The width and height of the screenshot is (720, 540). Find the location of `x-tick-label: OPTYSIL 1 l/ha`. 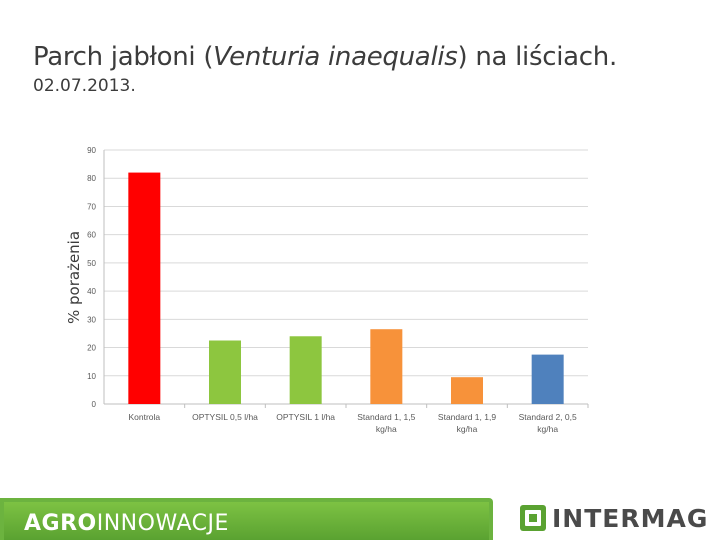

x-tick-label: OPTYSIL 1 l/ha is located at coordinates (305, 417).